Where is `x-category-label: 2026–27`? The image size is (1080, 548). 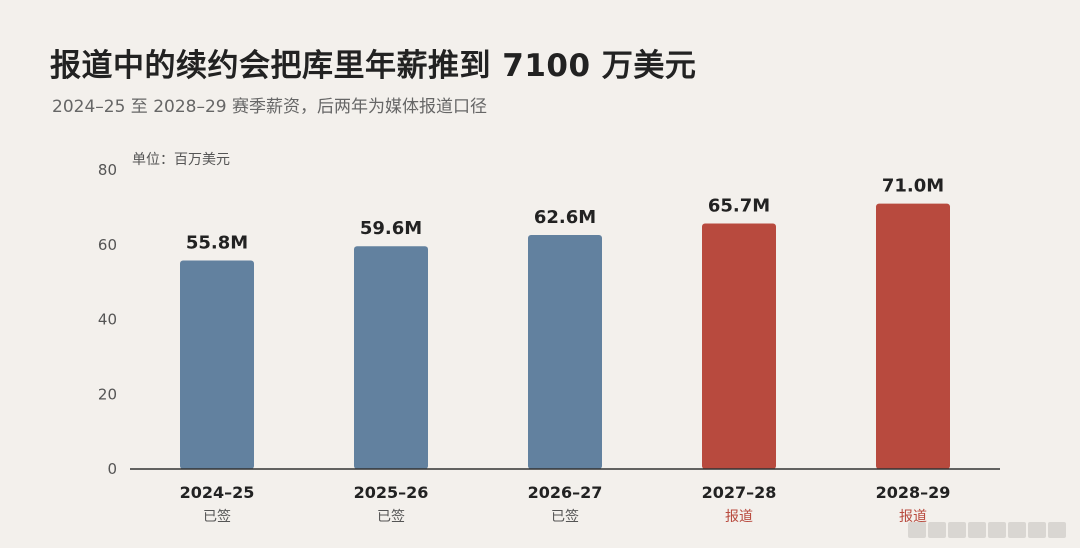 x-category-label: 2026–27 is located at coordinates (565, 492).